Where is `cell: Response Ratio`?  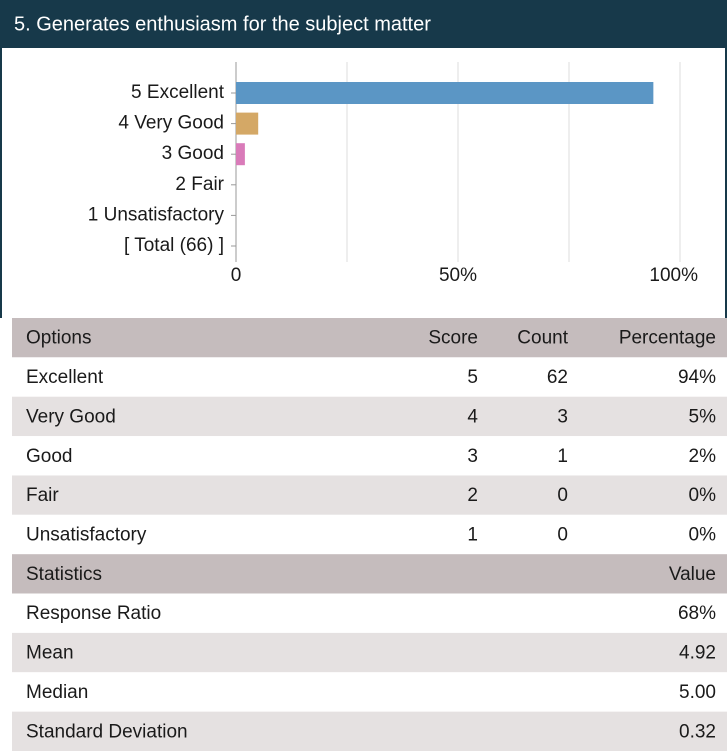 cell: Response Ratio is located at coordinates (93, 613).